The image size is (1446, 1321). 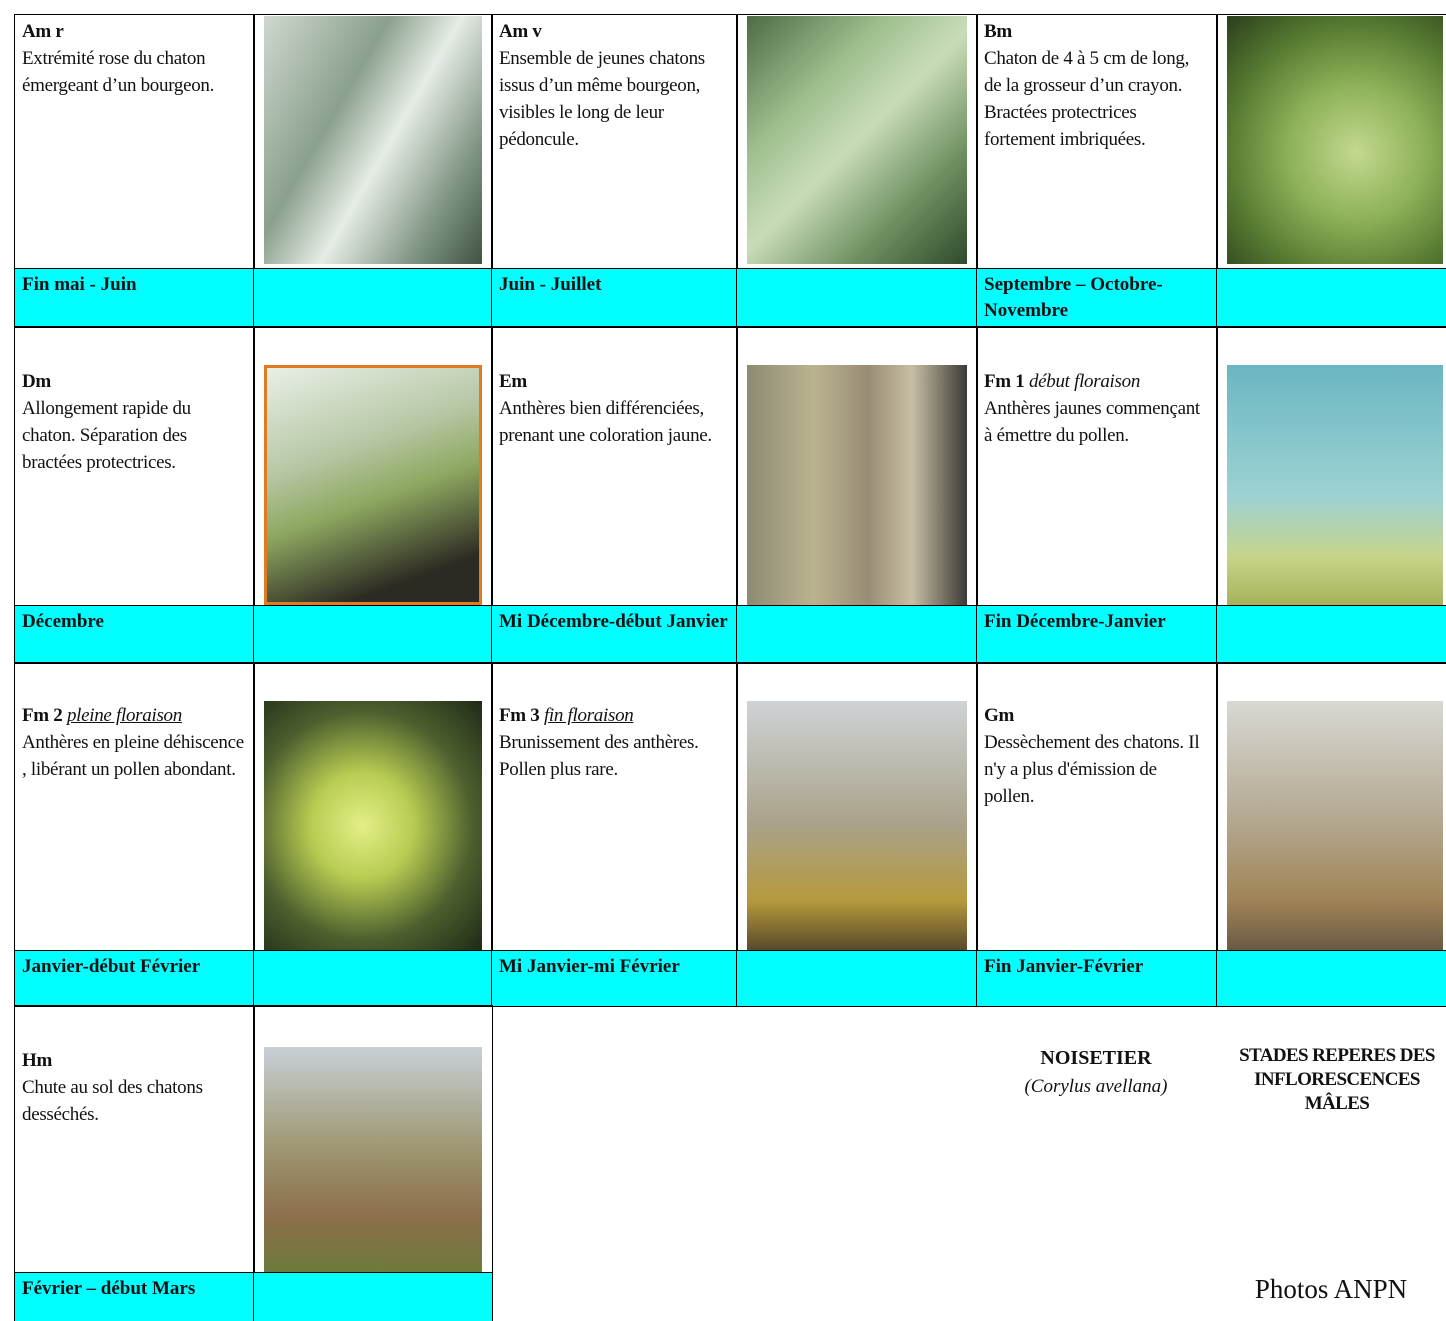 I want to click on stage-period: Fin mai - Juin, so click(x=79, y=284).